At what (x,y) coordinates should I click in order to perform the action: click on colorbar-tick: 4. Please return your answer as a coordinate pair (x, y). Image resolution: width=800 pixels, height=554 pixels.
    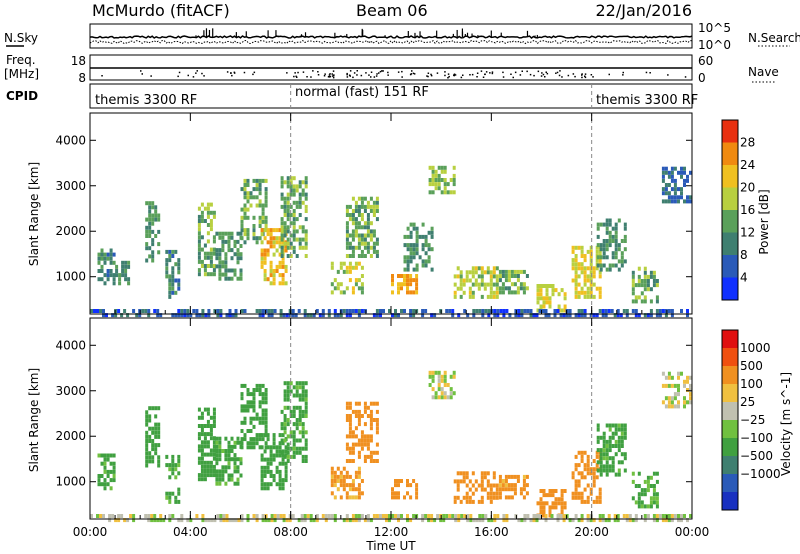
    Looking at the image, I should click on (744, 278).